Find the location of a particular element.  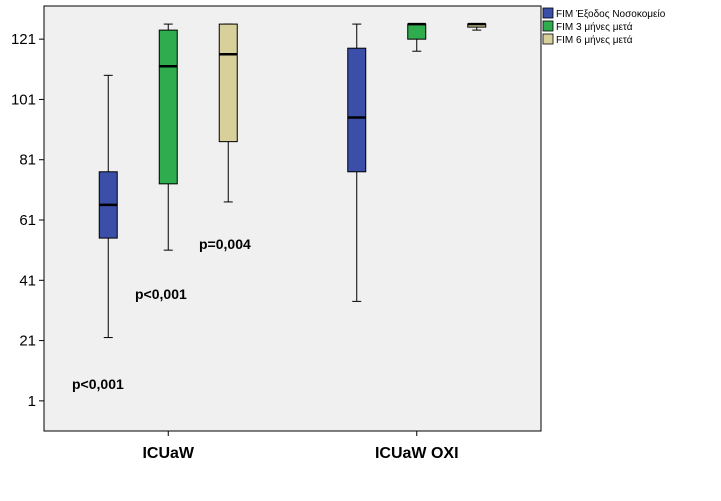

y-tick-label: 81 is located at coordinates (27, 160).